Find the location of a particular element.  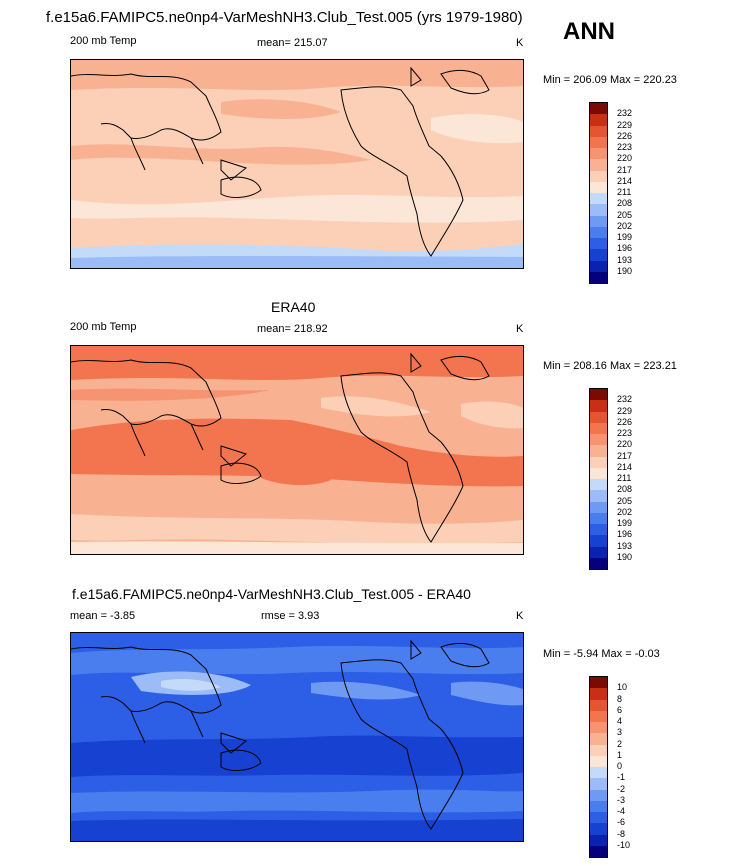

colorbar-tick-label: -3 is located at coordinates (621, 799).